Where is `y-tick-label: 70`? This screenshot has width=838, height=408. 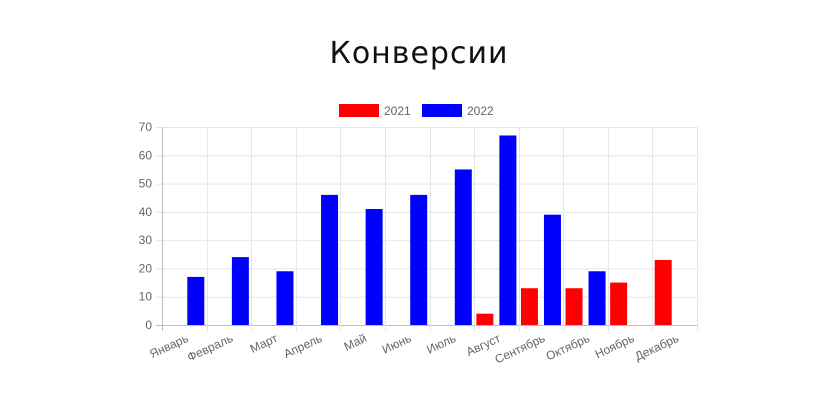
y-tick-label: 70 is located at coordinates (146, 127).